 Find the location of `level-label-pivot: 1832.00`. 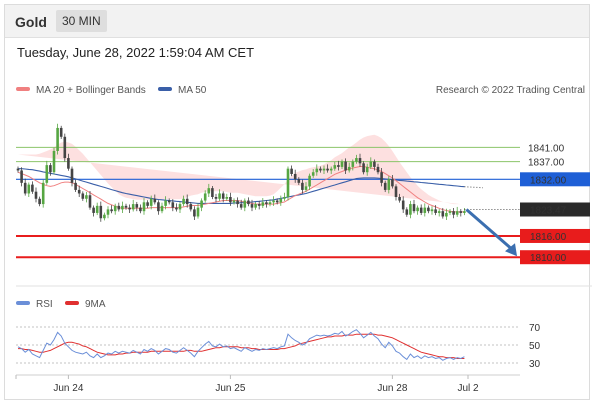

level-label-pivot: 1832.00 is located at coordinates (548, 180).